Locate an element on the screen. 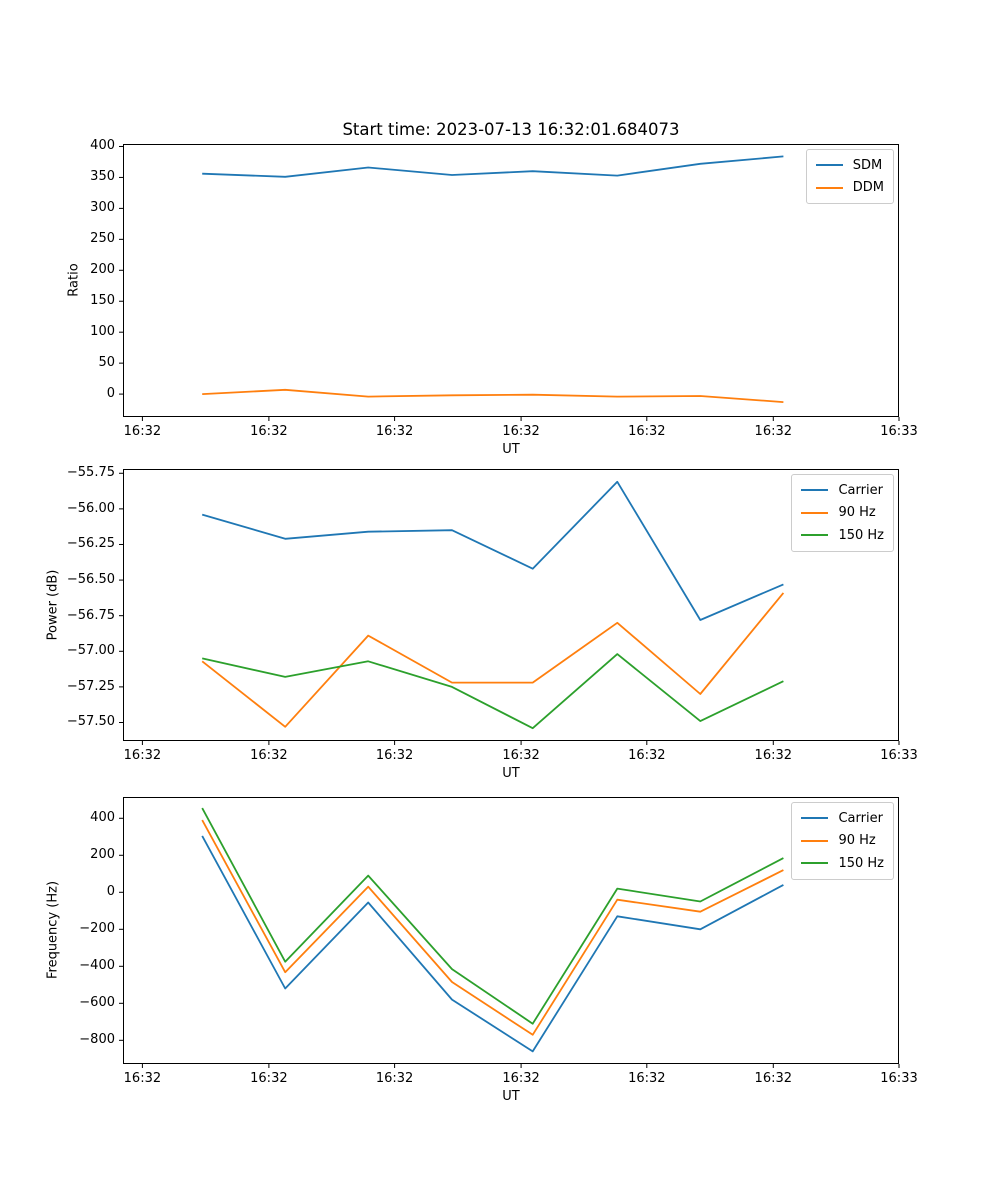  y-tick-label: −57.50 is located at coordinates (90, 722).